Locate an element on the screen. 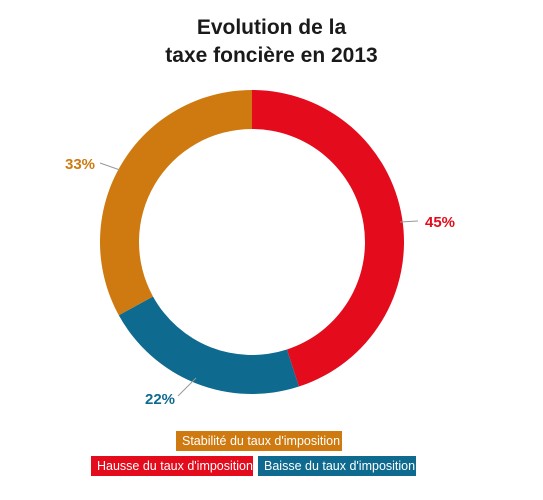  slice-stabilite is located at coordinates (176, 203).